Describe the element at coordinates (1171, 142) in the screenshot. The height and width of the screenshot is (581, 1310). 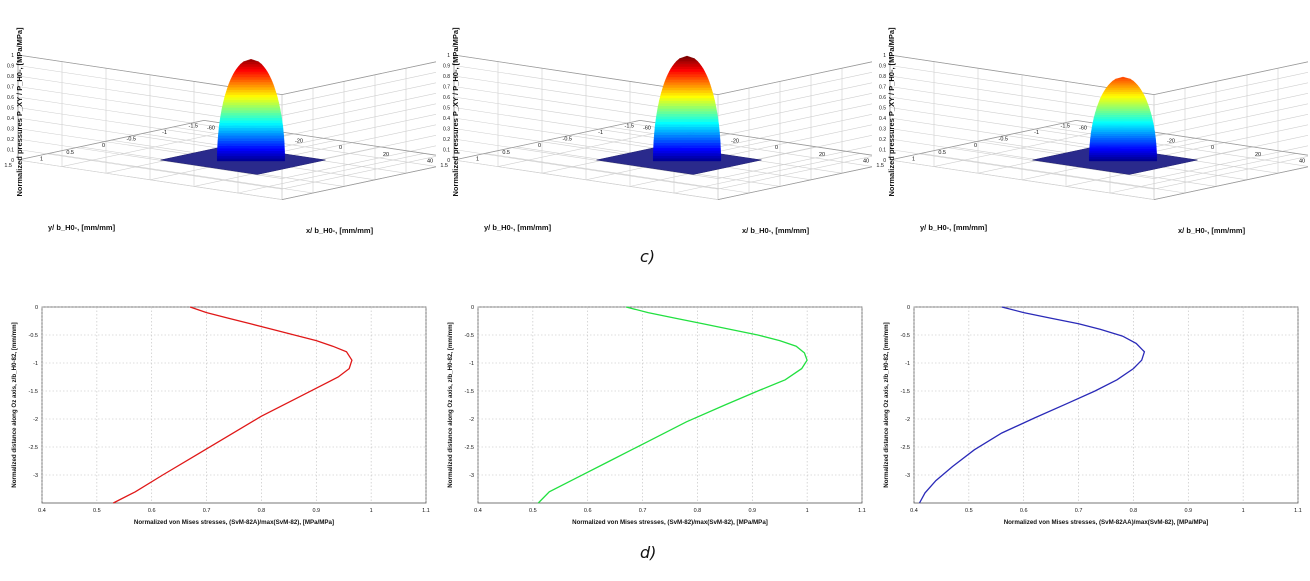
I see `x-tick-label: -20` at that location.